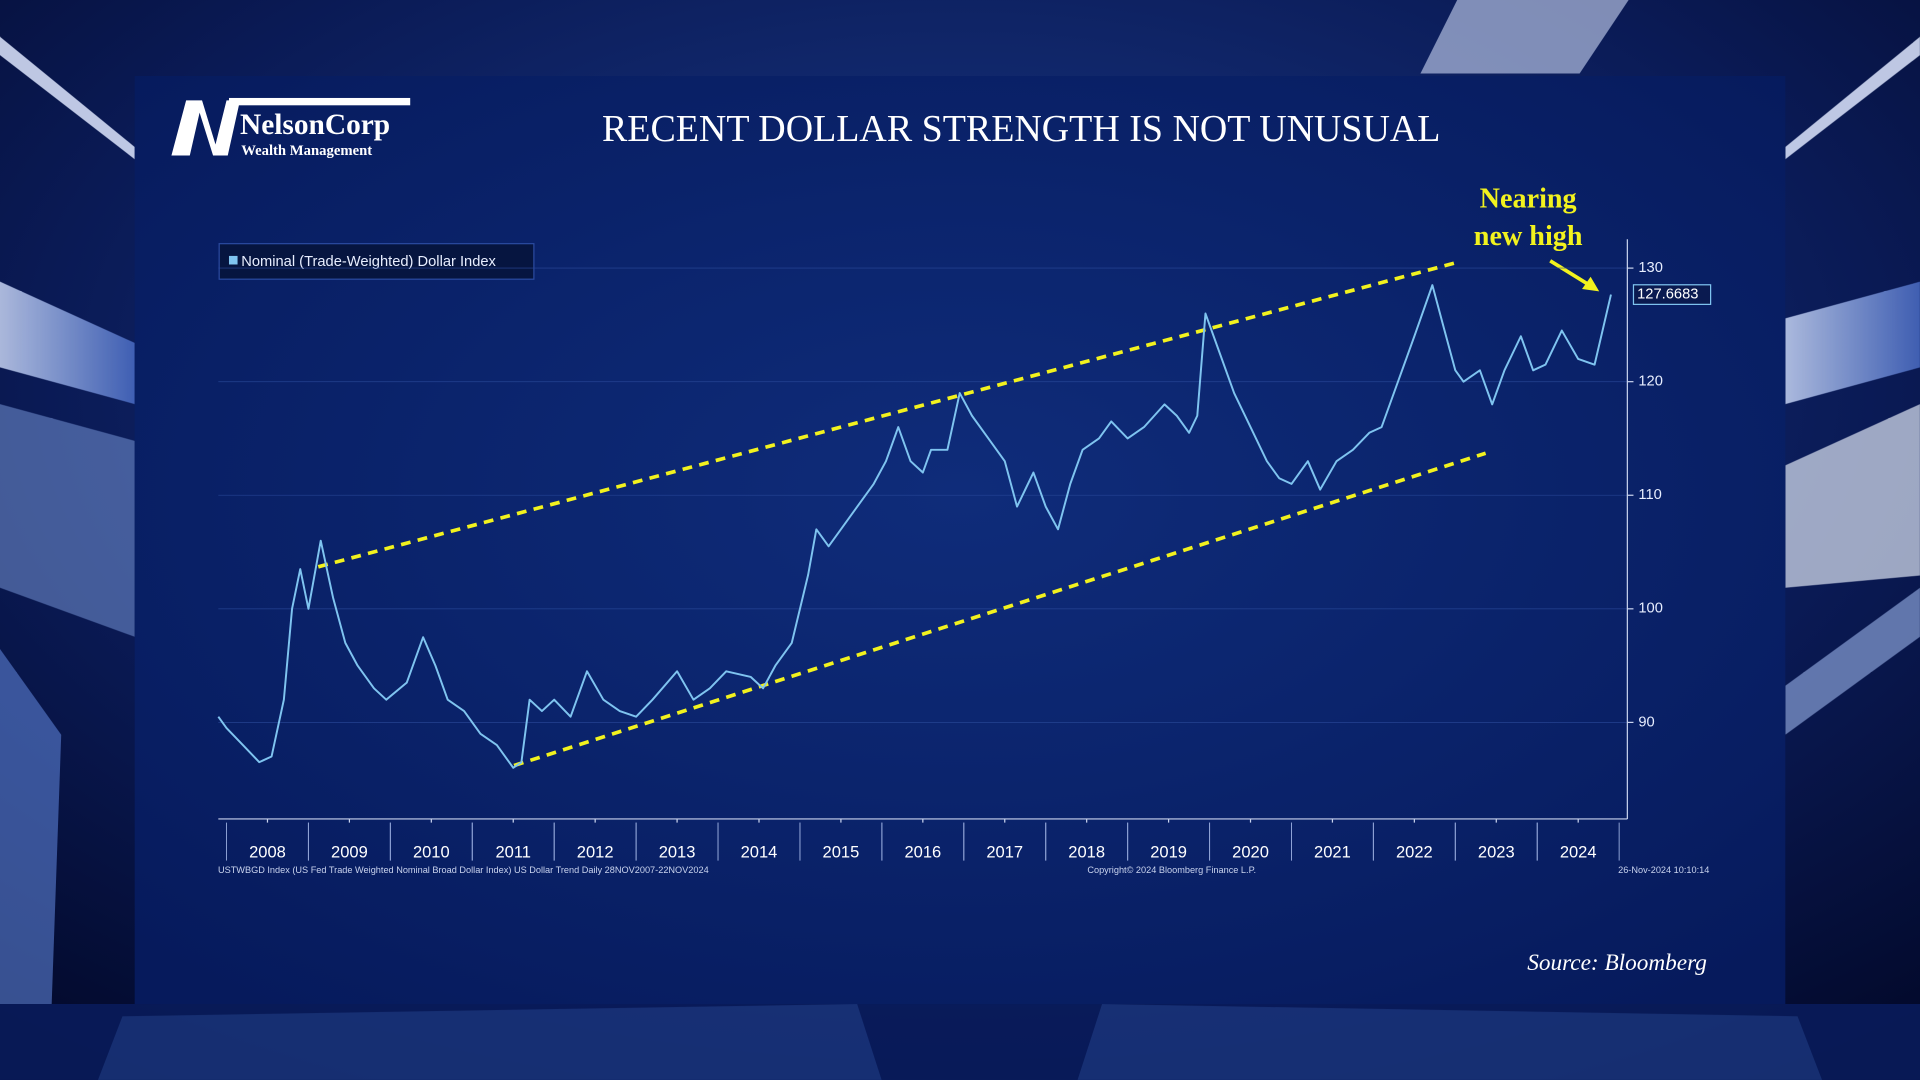  Describe the element at coordinates (205, 128) in the screenshot. I see `logo-mark` at that location.